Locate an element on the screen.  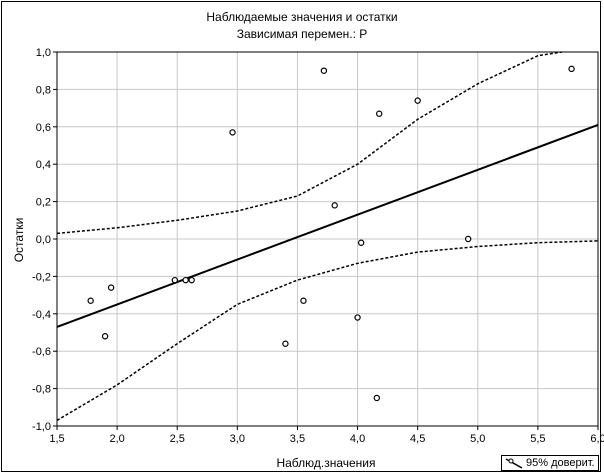
chart-title: Наблюдаемые значения и остатки is located at coordinates (302, 17).